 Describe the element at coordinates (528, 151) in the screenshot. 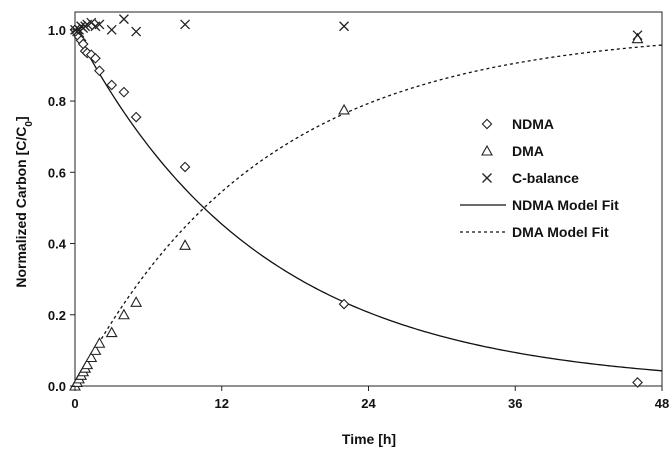

I see `legend-dma-label: DMA` at that location.